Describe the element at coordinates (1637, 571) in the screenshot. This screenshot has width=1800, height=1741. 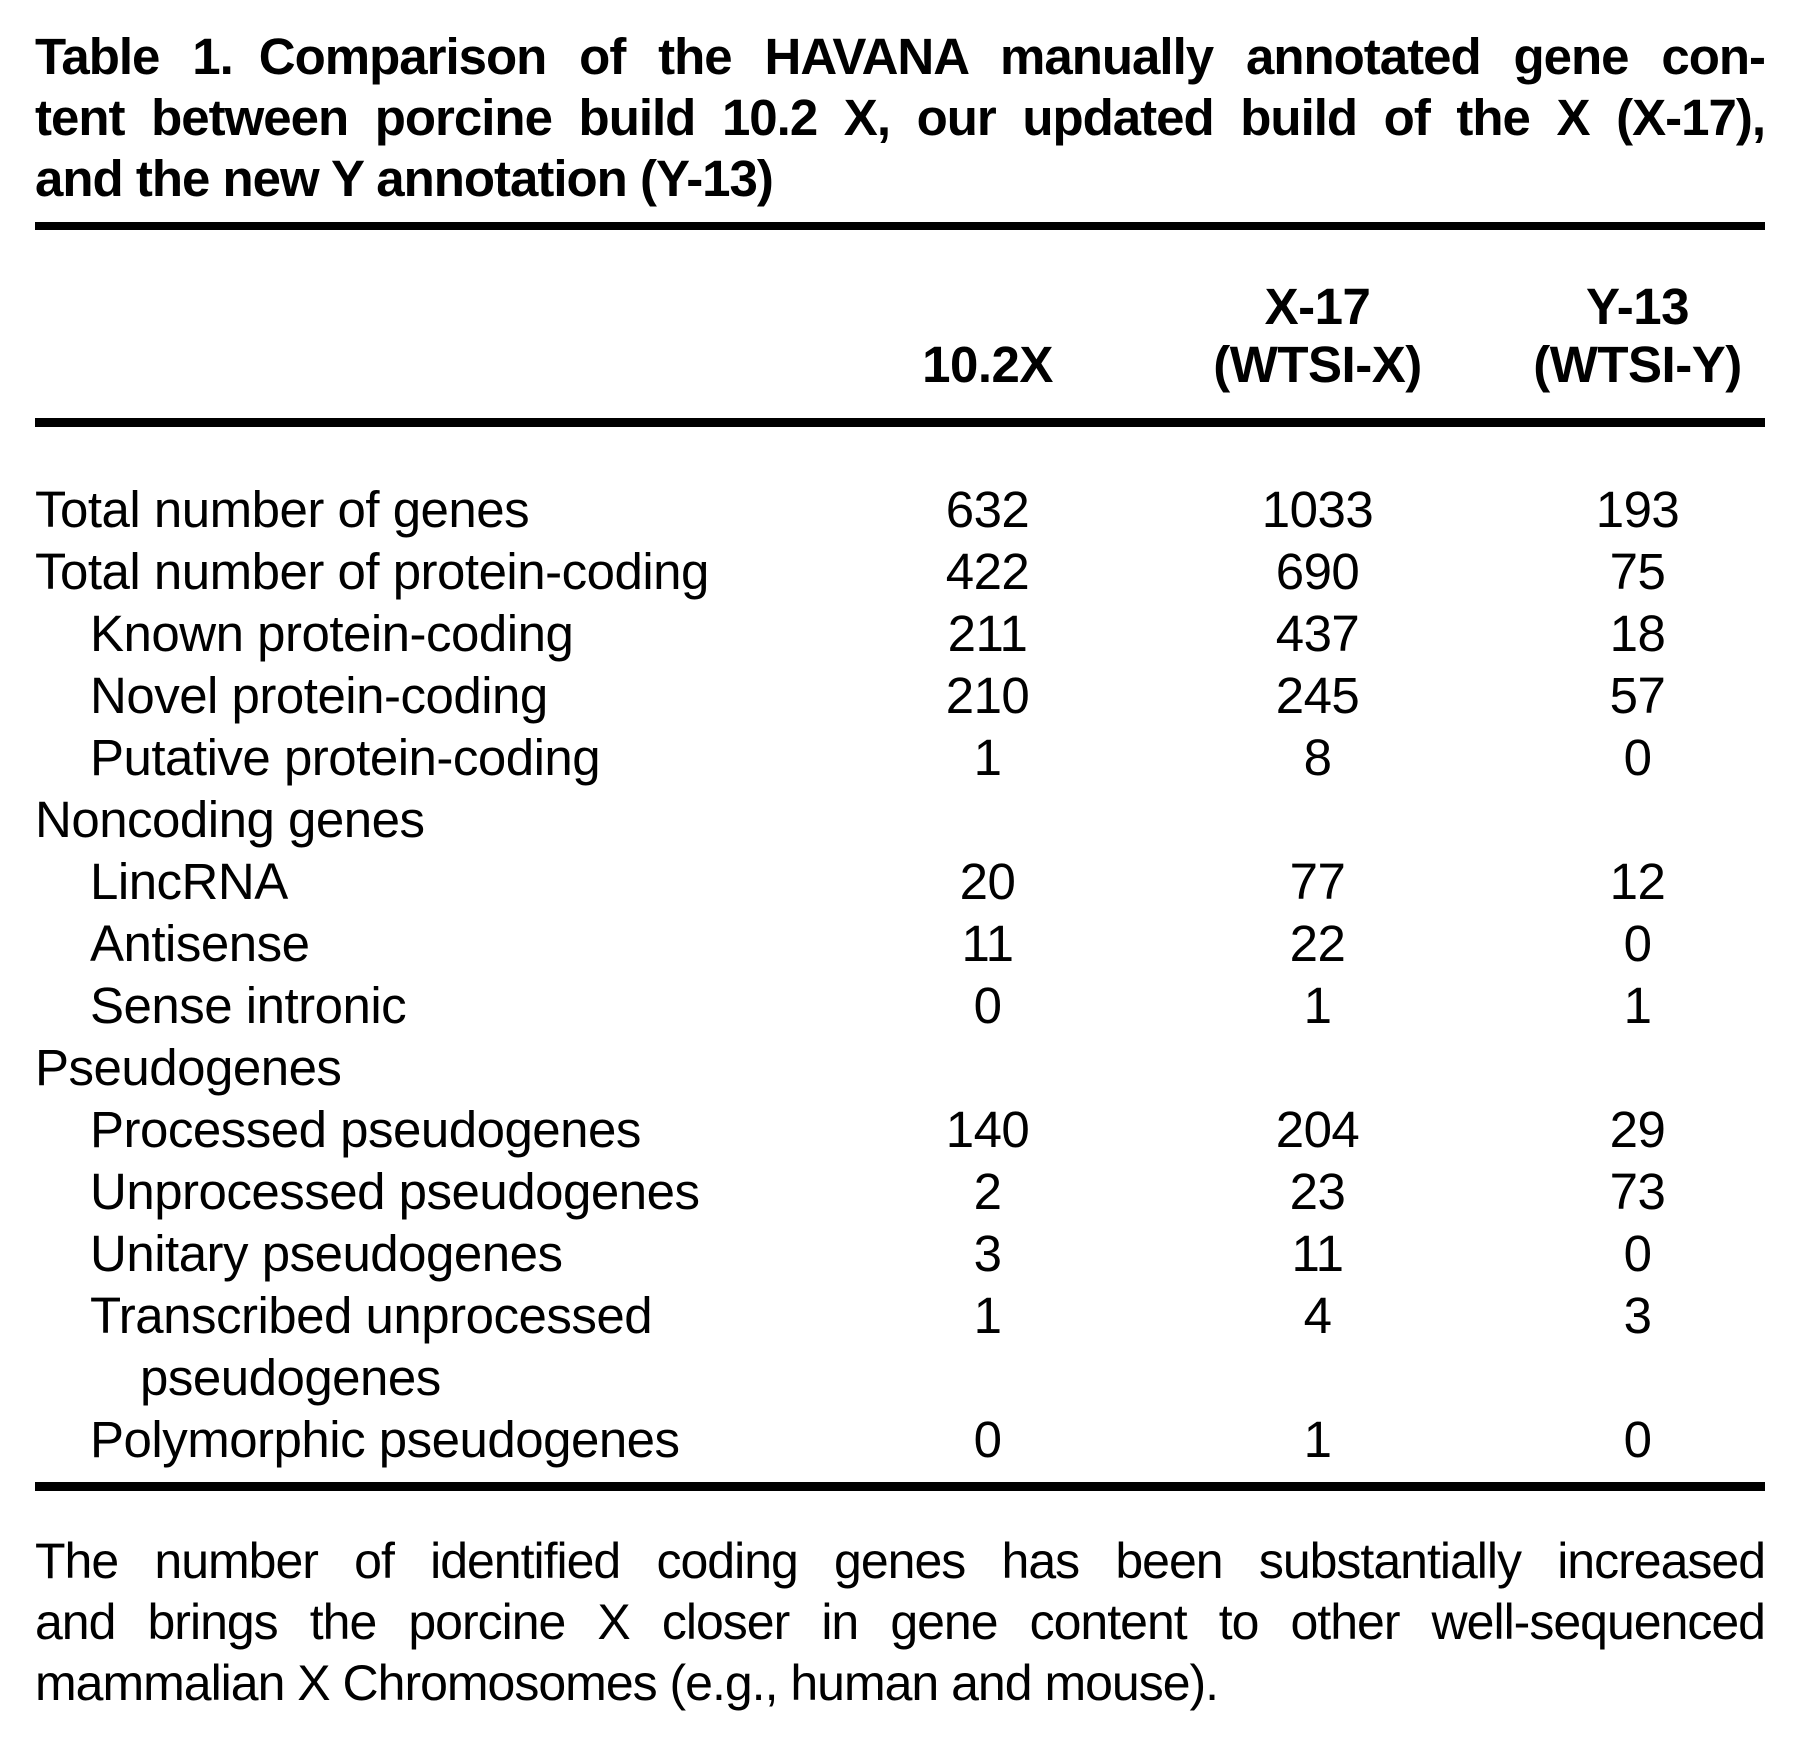
I see `cell-y13: 75` at that location.